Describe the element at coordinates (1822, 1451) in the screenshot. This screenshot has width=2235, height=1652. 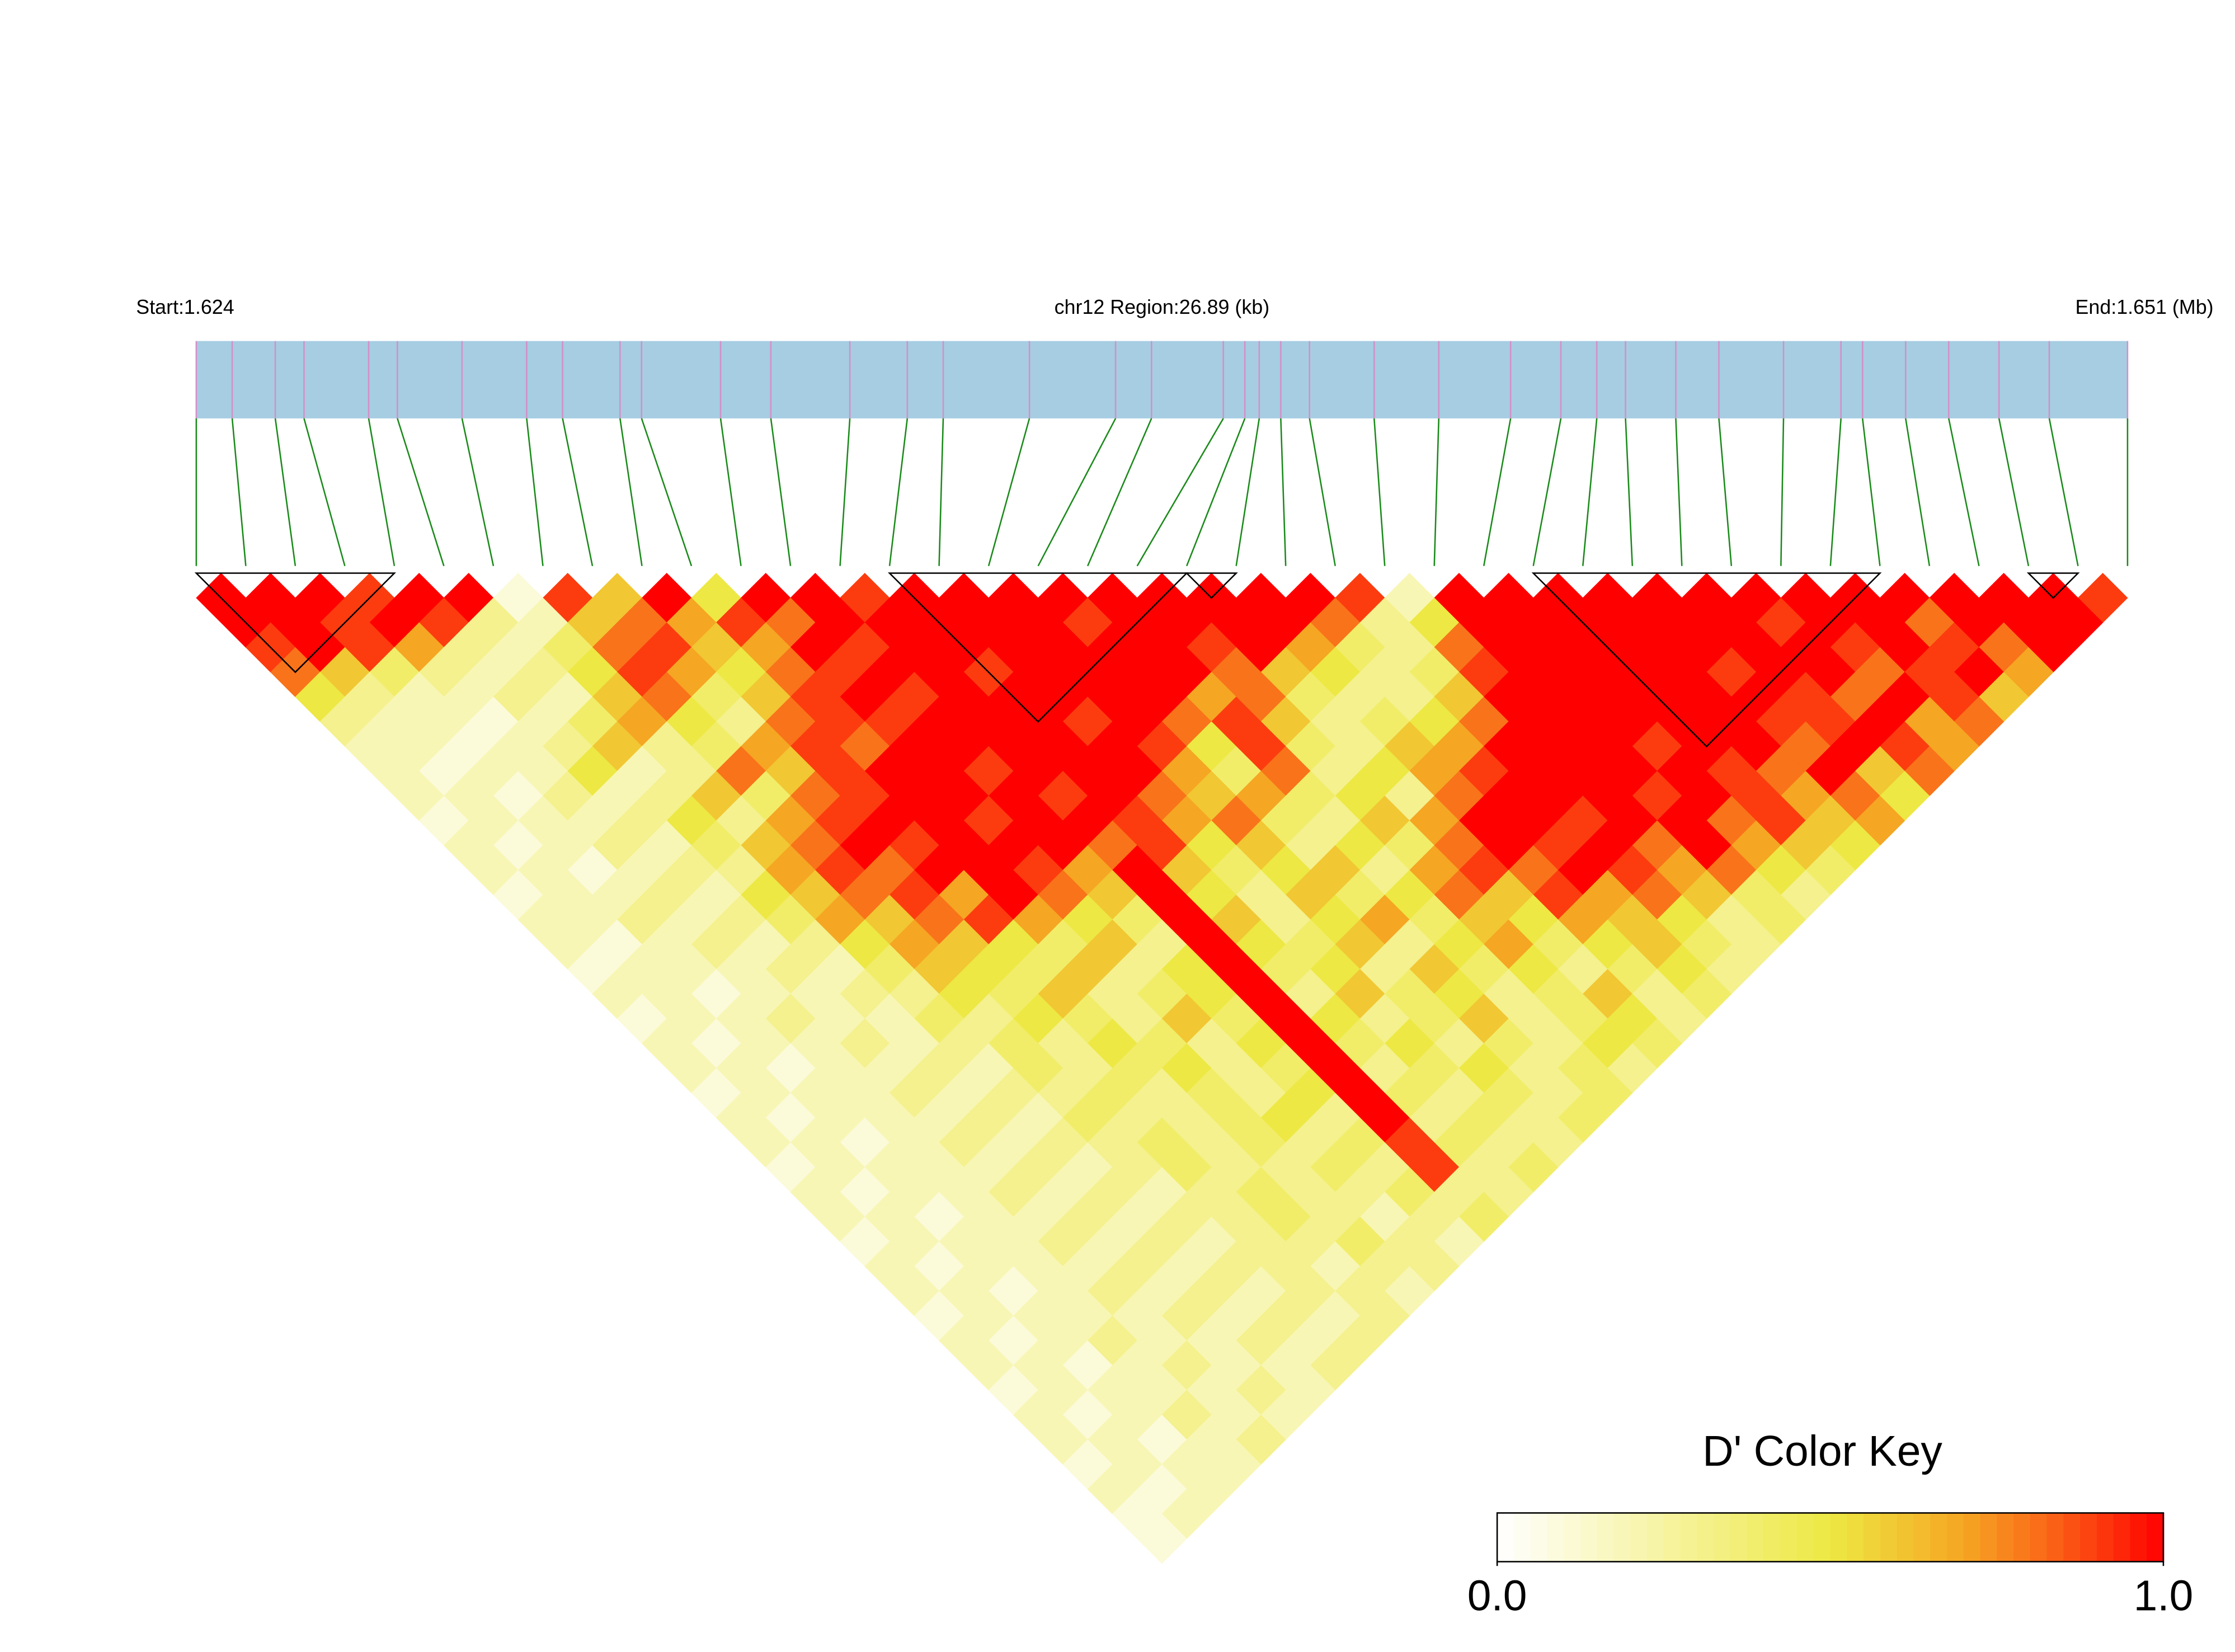
I see `legend-title: D' Color Key` at that location.